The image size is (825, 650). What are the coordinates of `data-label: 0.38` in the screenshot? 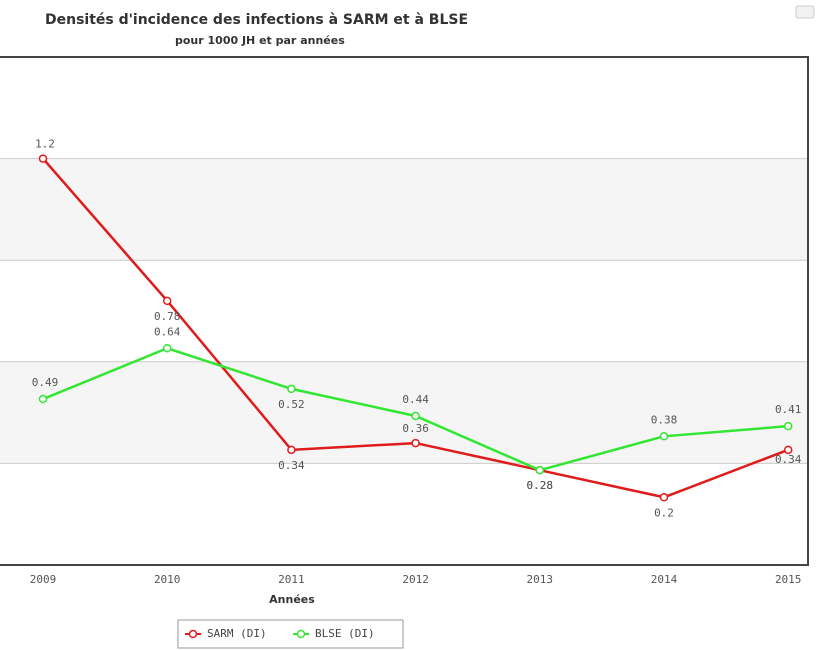 It's located at (664, 419).